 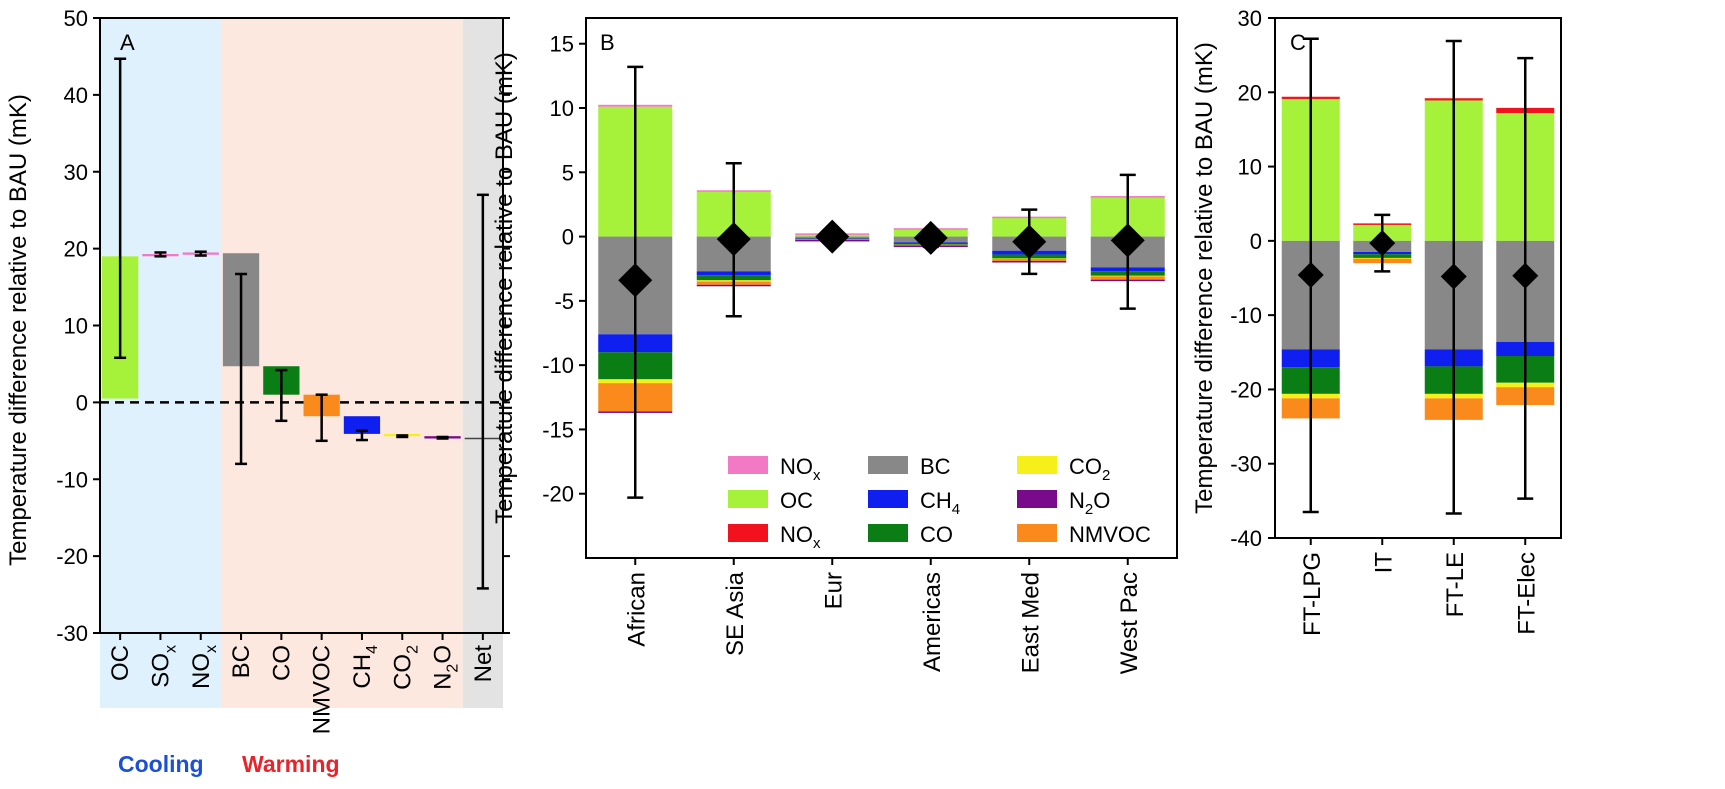 What do you see at coordinates (82, 402) in the screenshot?
I see `a-tick-label: 0` at bounding box center [82, 402].